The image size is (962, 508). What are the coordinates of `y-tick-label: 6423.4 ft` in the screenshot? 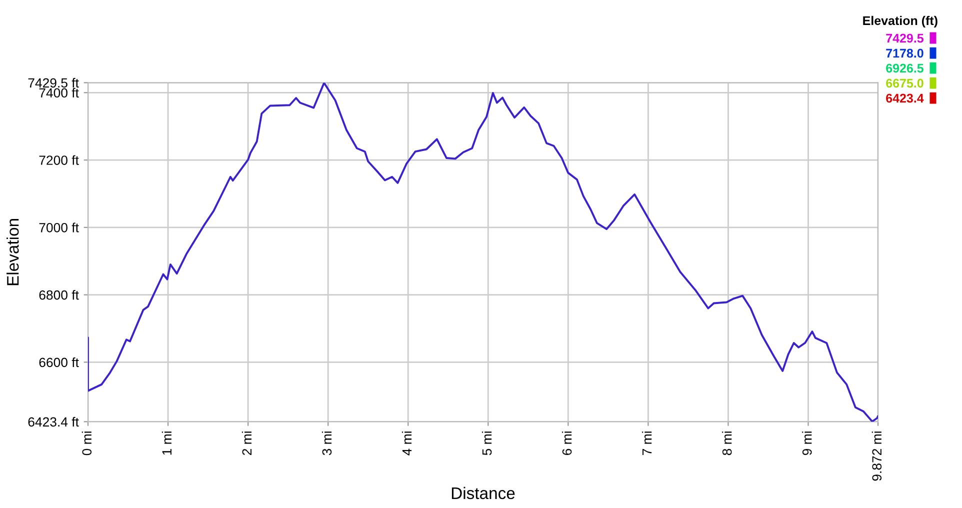 It's located at (53, 421).